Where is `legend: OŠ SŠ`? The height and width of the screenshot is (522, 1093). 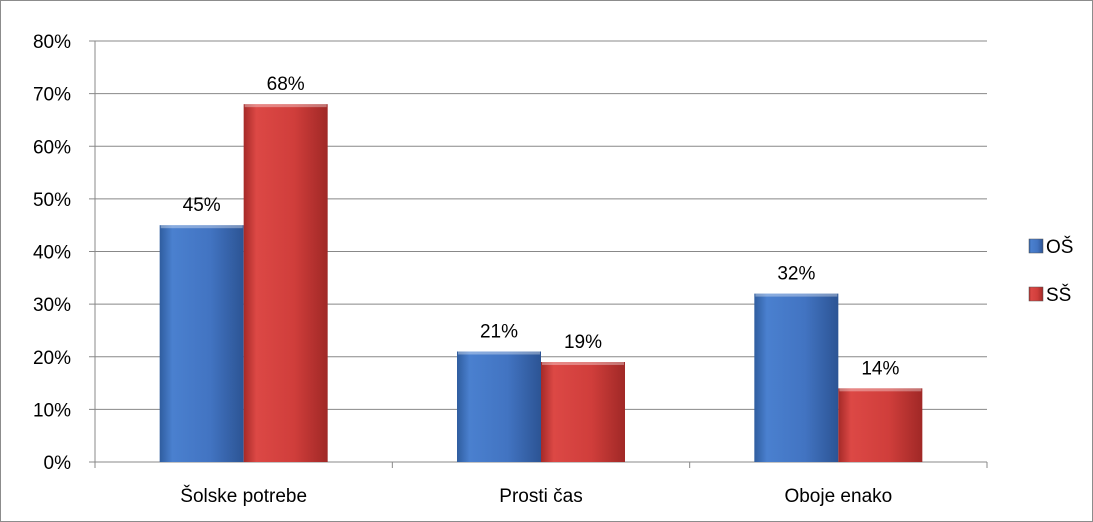 legend: OŠ SŠ is located at coordinates (1050, 271).